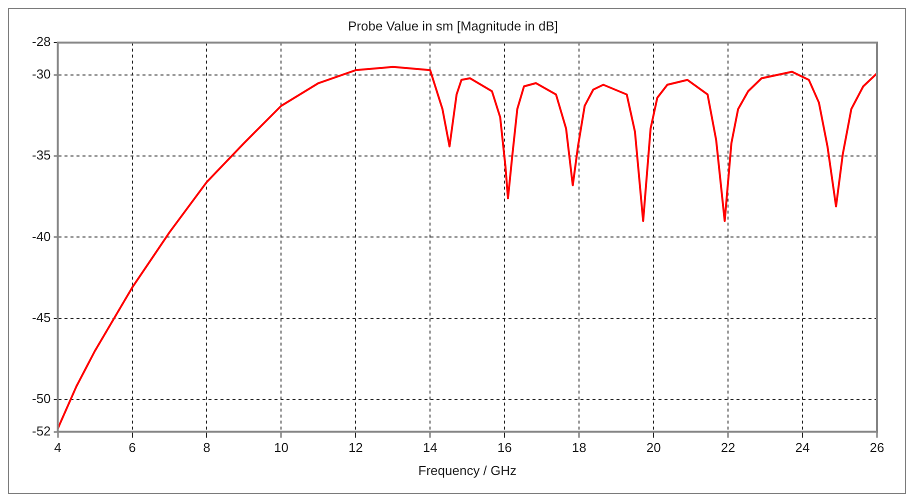 This screenshot has height=502, width=914. What do you see at coordinates (132, 448) in the screenshot?
I see `x-tick-label: 6` at bounding box center [132, 448].